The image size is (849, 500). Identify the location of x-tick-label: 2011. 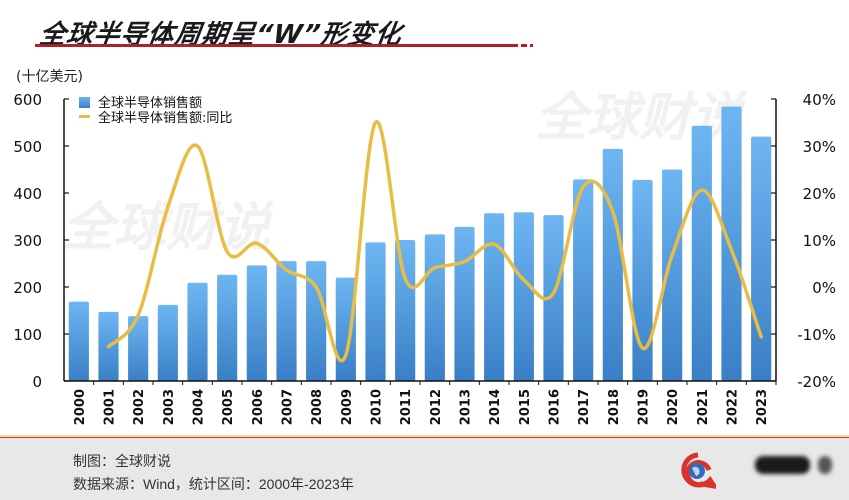
(406, 407).